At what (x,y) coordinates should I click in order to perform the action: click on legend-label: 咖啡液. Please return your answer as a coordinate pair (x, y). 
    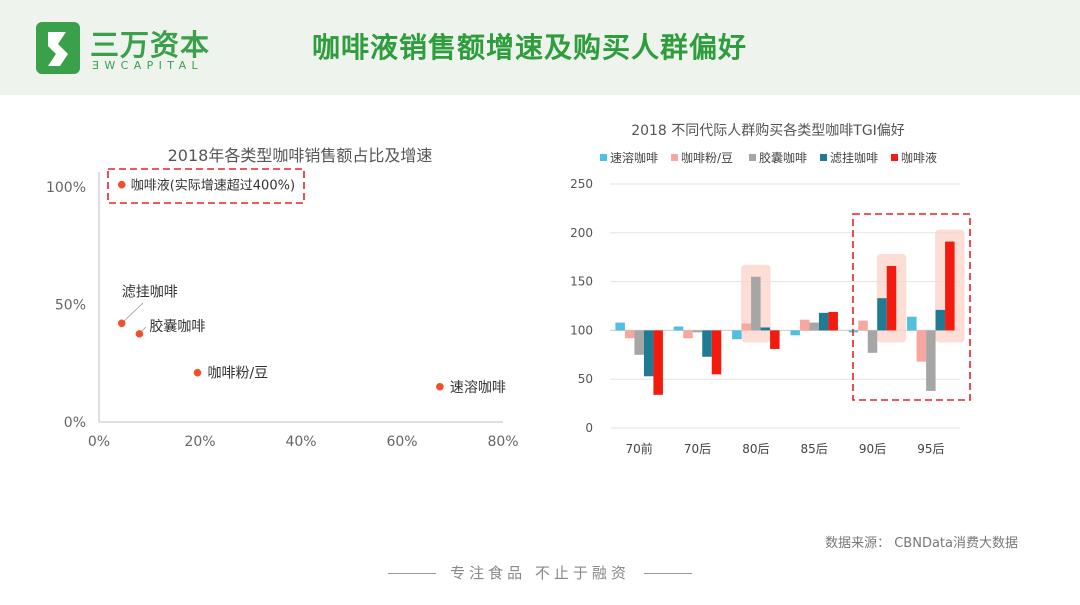
    Looking at the image, I should click on (919, 157).